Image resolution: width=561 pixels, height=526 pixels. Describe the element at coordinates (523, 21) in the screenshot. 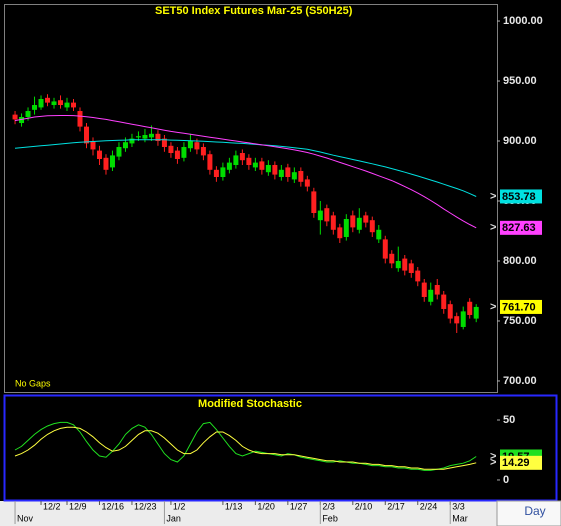

I see `y-tick-label: 1000.00` at that location.